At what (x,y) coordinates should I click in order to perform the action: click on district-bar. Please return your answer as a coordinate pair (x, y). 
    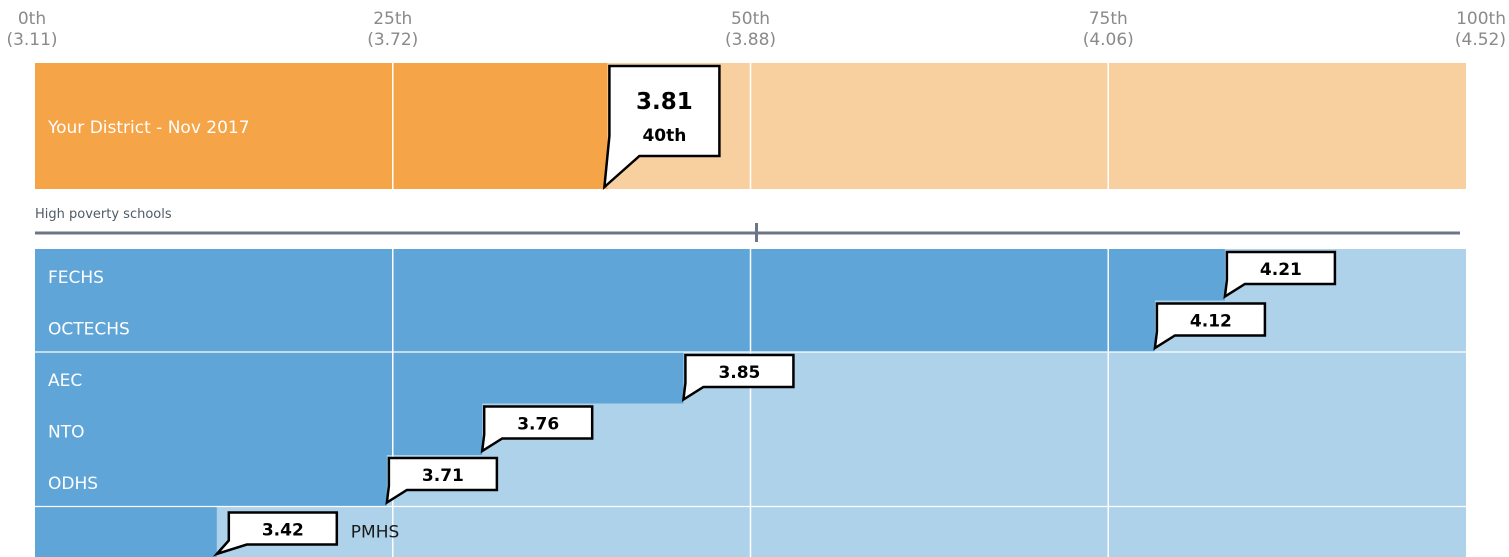
    Looking at the image, I should click on (321, 126).